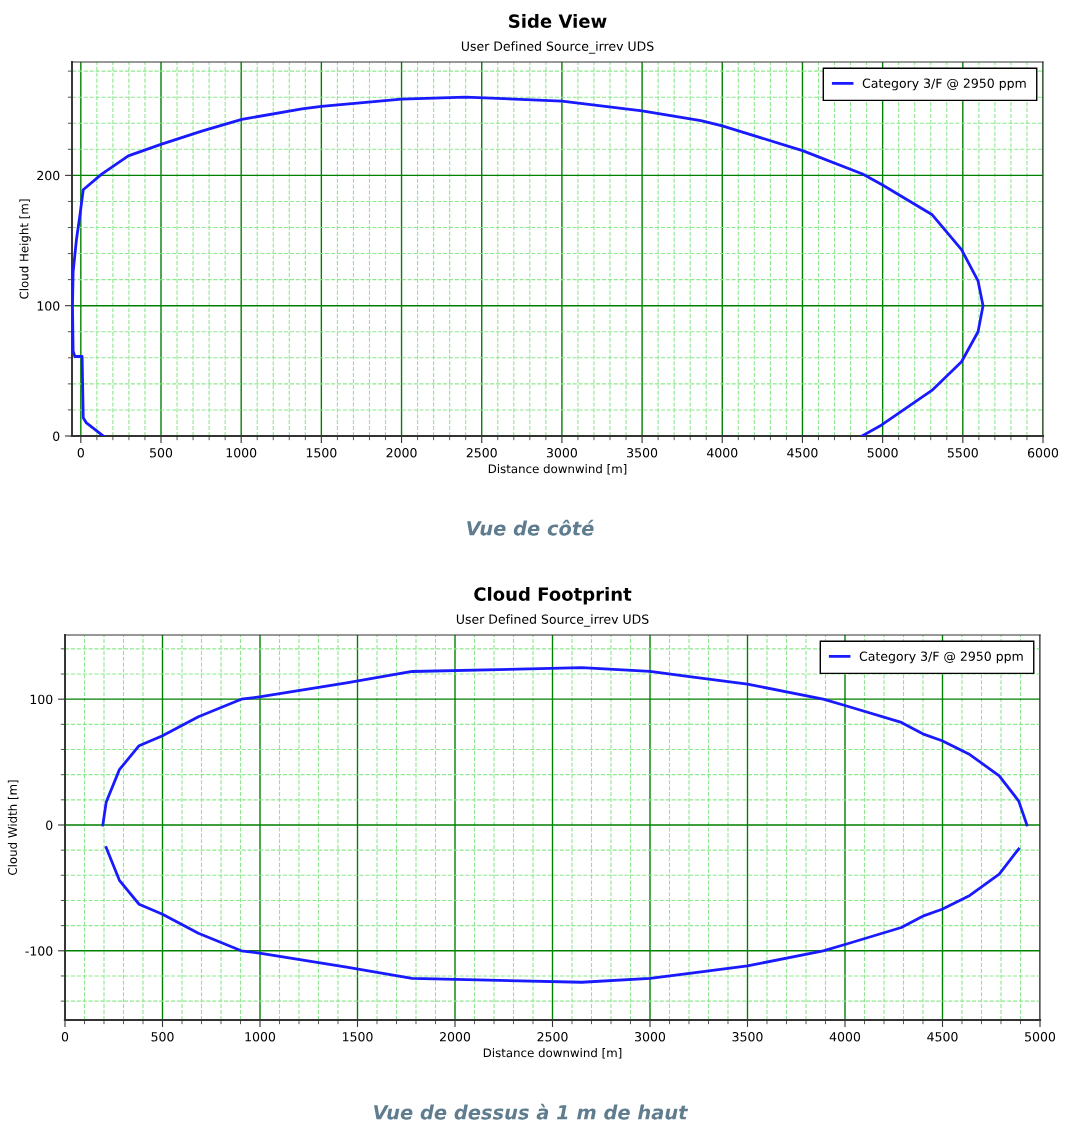 This screenshot has height=1124, width=1070. Describe the element at coordinates (1043, 453) in the screenshot. I see `x-tick-label: 6000` at that location.